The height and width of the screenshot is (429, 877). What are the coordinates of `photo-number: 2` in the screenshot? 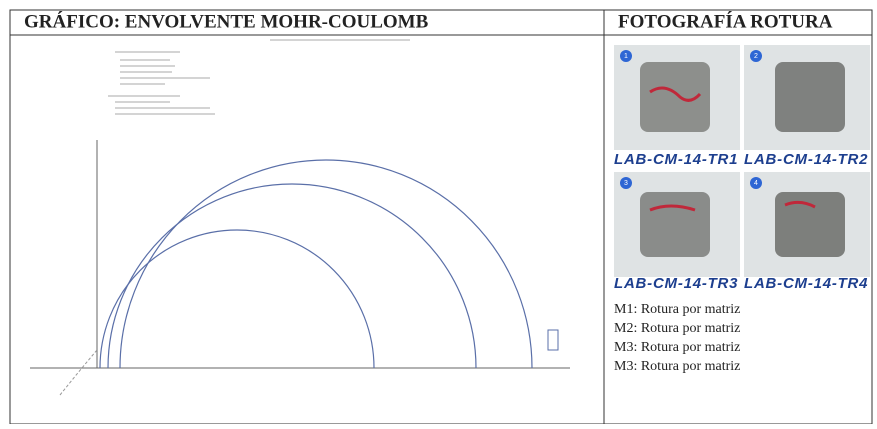 It's located at (756, 56).